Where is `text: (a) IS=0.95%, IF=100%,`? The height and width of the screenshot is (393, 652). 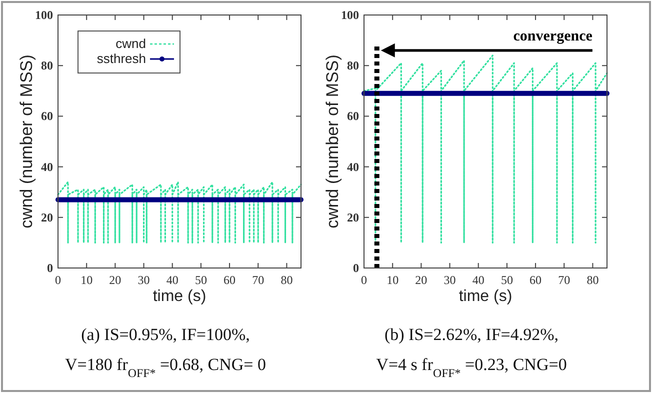 text: (a) IS=0.95%, IF=100%, is located at coordinates (165, 334).